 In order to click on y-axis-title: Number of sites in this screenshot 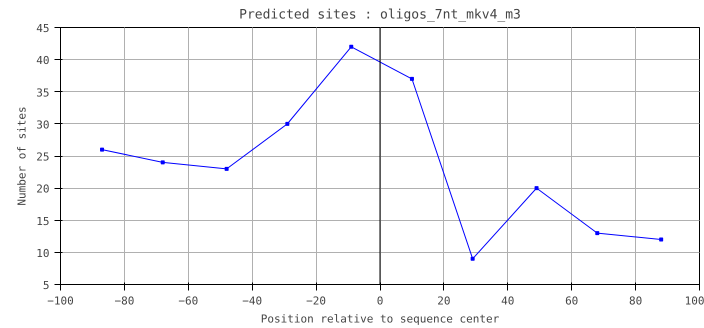, I will do `click(21, 156)`.